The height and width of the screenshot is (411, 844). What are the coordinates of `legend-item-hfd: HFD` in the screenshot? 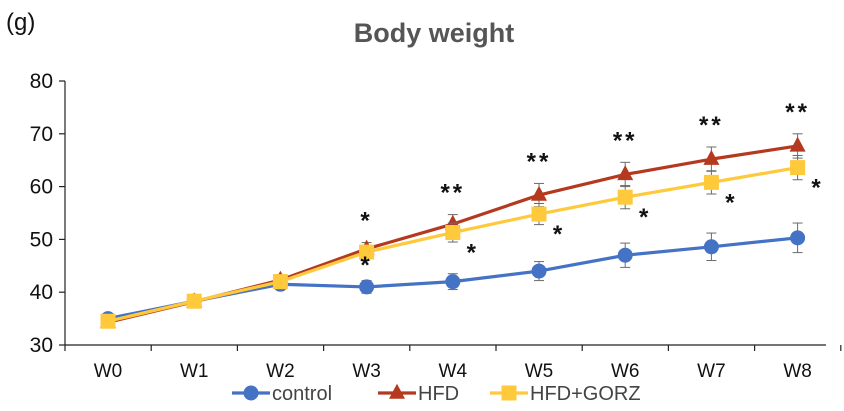 It's located at (418, 394).